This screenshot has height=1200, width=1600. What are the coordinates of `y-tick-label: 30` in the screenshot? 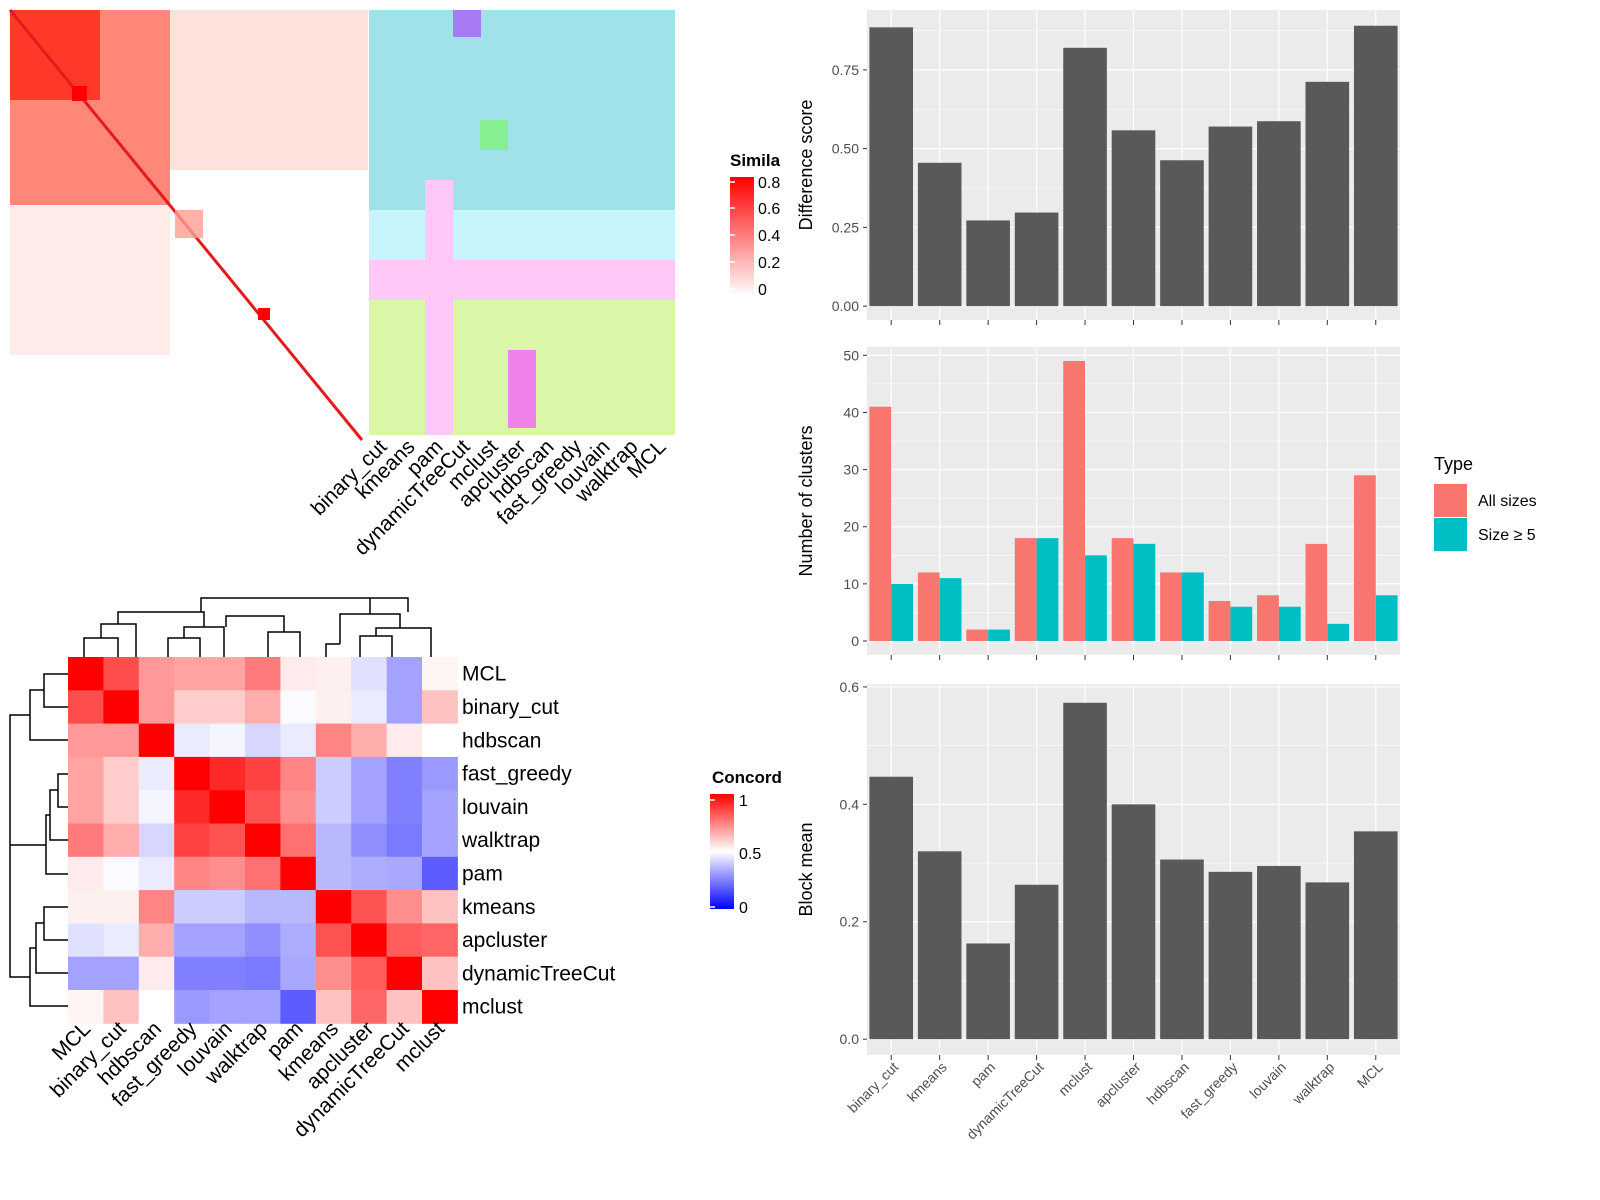 It's located at (851, 470).